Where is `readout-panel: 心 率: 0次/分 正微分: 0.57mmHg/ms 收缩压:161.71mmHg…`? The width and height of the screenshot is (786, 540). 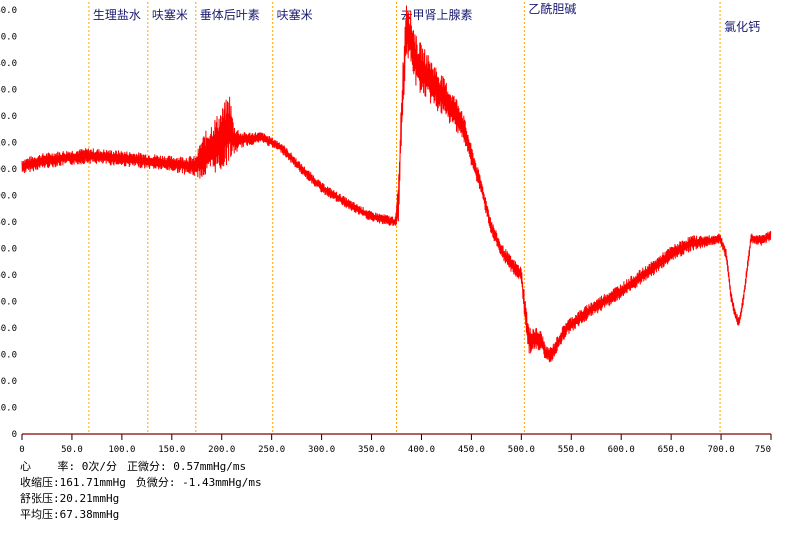
readout-panel: 心 率: 0次/分 正微分: 0.57mmHg/ms 收缩压:161.71mmHg… is located at coordinates (146, 491).